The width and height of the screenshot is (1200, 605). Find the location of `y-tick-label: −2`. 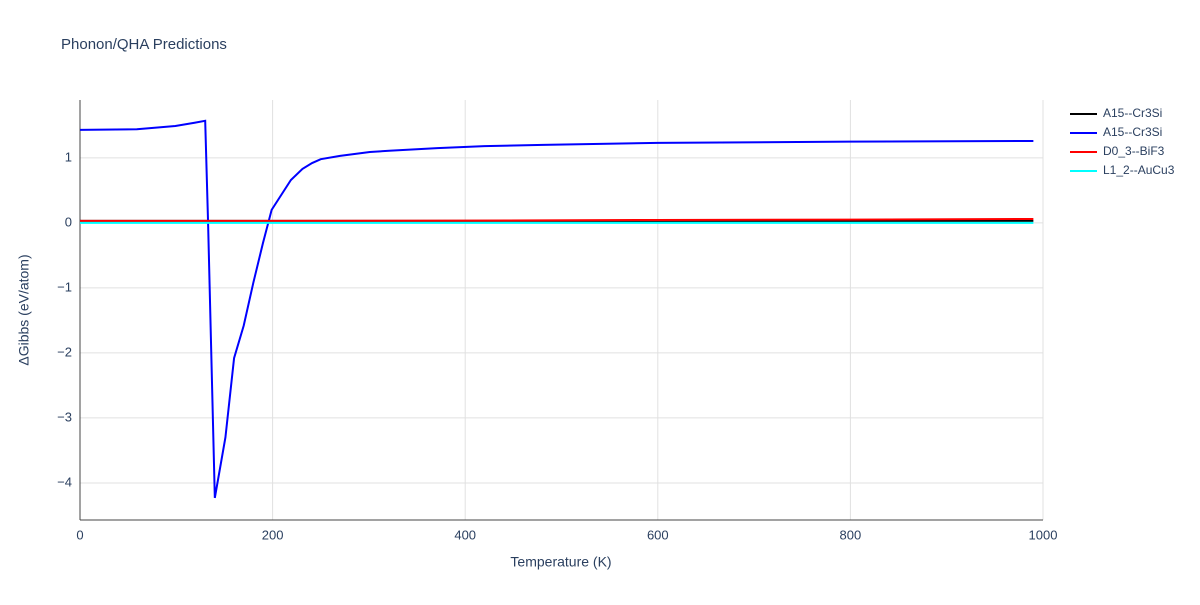

y-tick-label: −2 is located at coordinates (64, 351).